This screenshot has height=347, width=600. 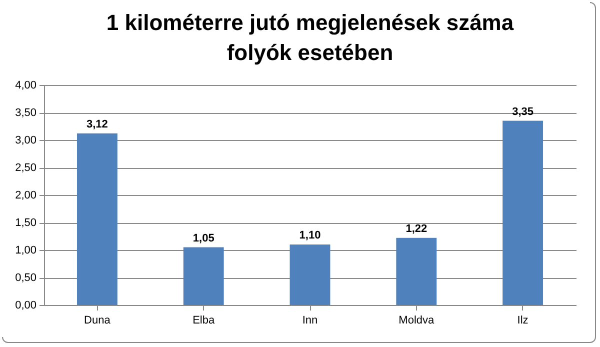 What do you see at coordinates (203, 238) in the screenshot?
I see `data-label: 1,05` at bounding box center [203, 238].